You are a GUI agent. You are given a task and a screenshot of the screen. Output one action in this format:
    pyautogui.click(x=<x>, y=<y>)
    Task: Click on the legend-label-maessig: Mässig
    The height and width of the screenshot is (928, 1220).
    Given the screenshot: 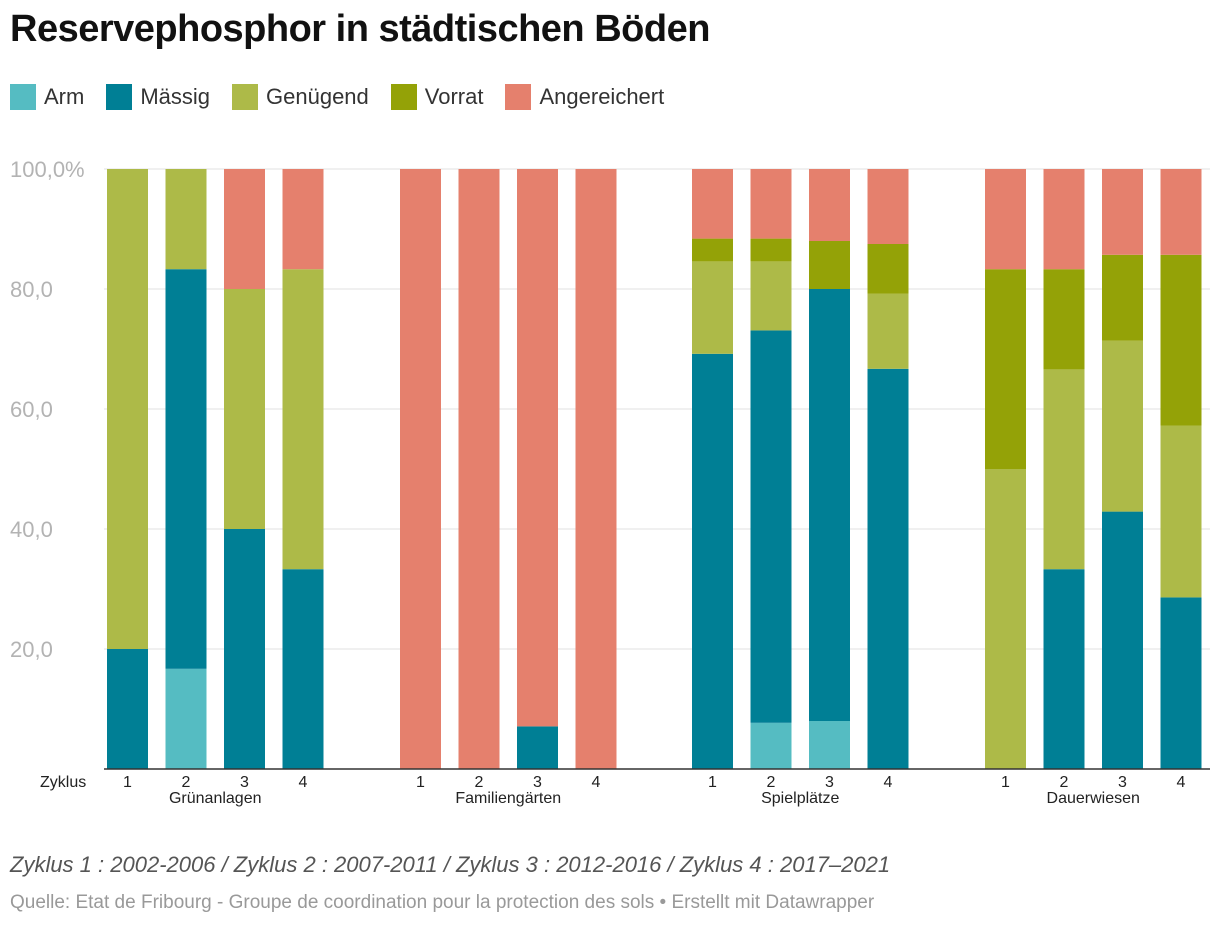 What is the action you would take?
    pyautogui.click(x=175, y=96)
    